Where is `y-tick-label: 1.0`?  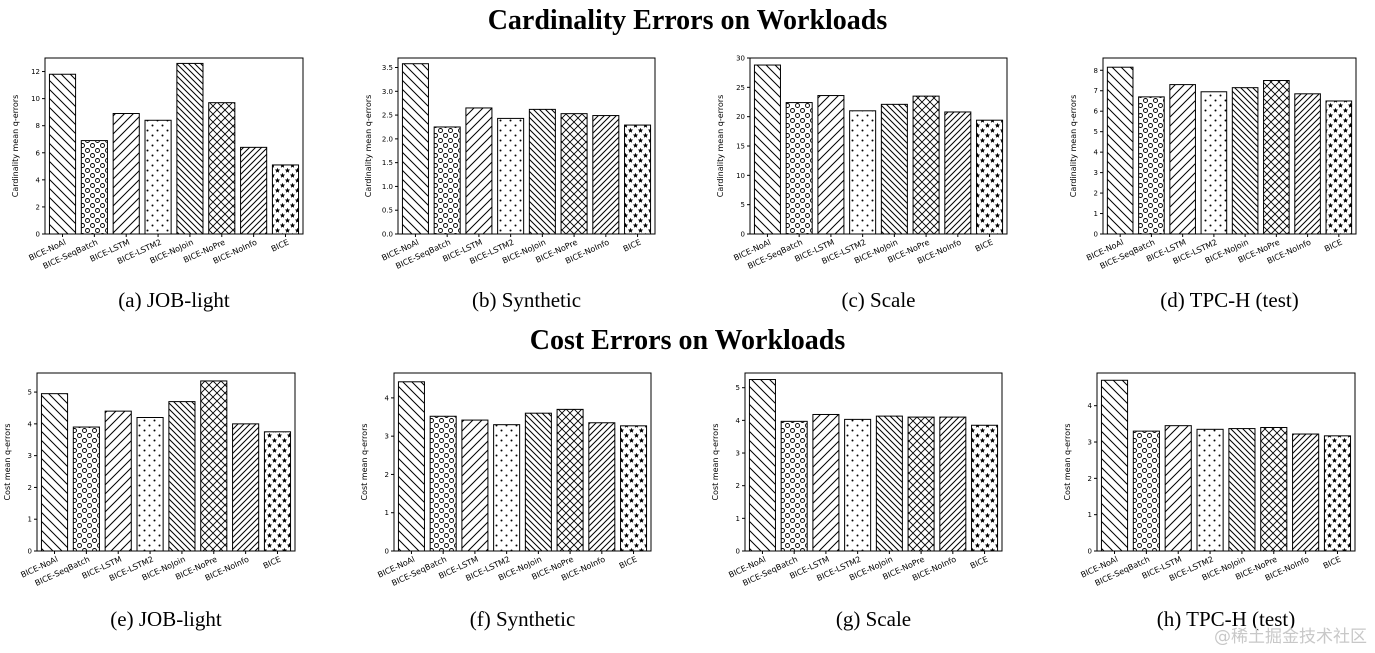
y-tick-label: 1.0 is located at coordinates (387, 187).